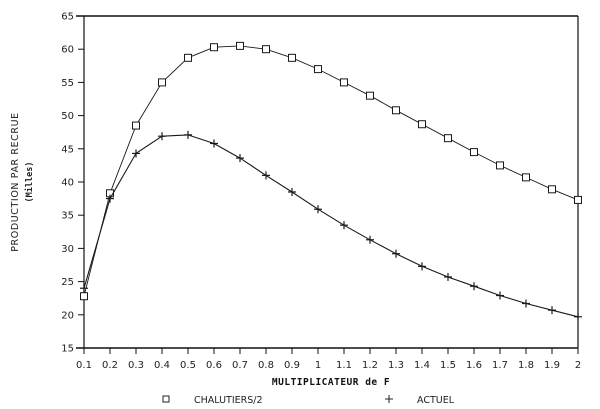 The height and width of the screenshot is (409, 600). What do you see at coordinates (162, 365) in the screenshot?
I see `x-tick-label: 0.4` at bounding box center [162, 365].